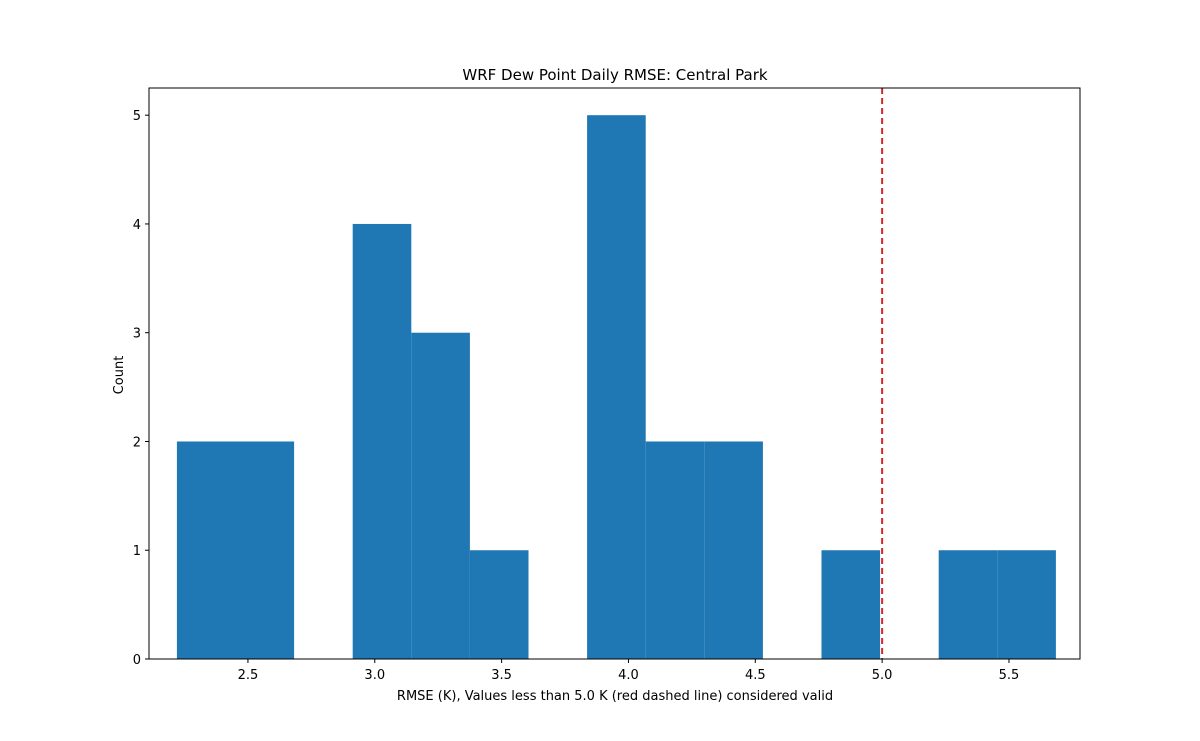 This screenshot has height=741, width=1200. What do you see at coordinates (137, 225) in the screenshot?
I see `y-tick-label: 4` at bounding box center [137, 225].